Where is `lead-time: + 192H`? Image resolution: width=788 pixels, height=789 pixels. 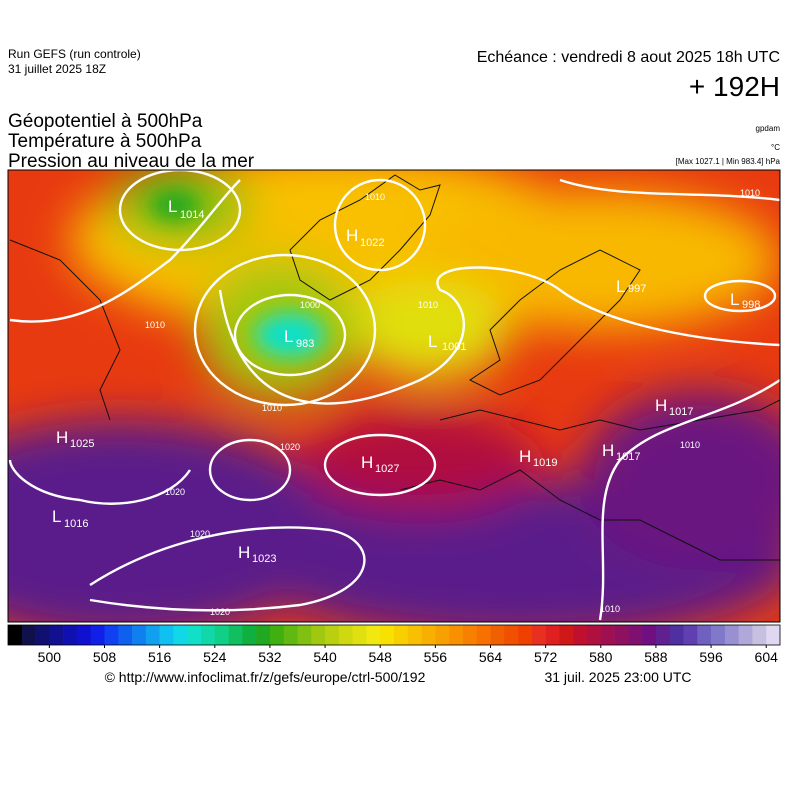 lead-time: + 192H is located at coordinates (734, 86).